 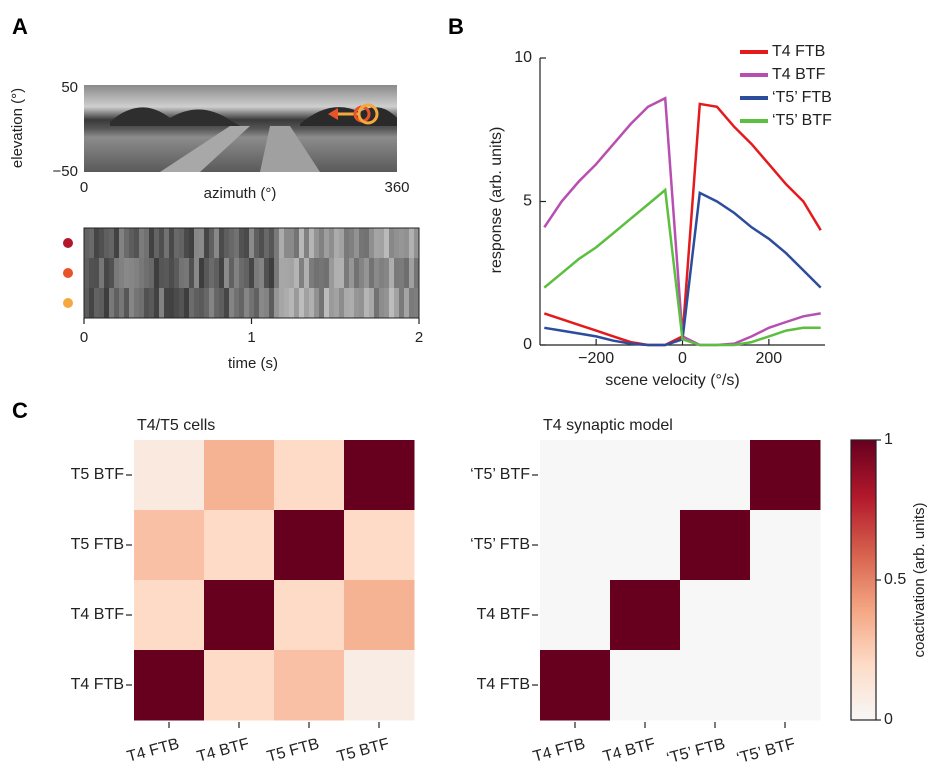 What do you see at coordinates (396, 187) in the screenshot?
I see `x-tick-label: 360` at bounding box center [396, 187].